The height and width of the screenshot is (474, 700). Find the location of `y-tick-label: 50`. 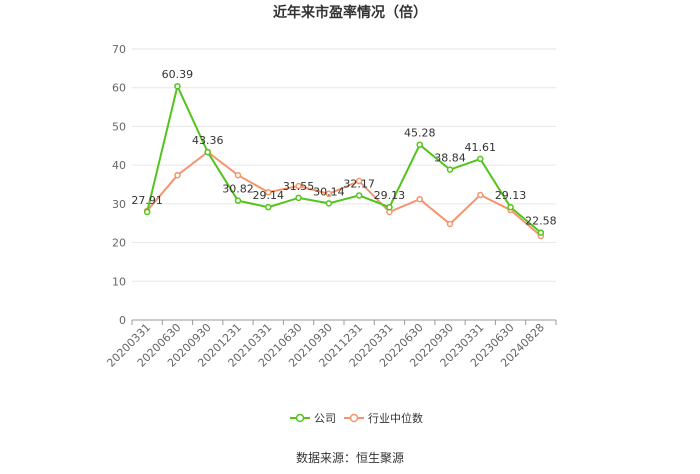

y-tick-label: 50 is located at coordinates (119, 126).